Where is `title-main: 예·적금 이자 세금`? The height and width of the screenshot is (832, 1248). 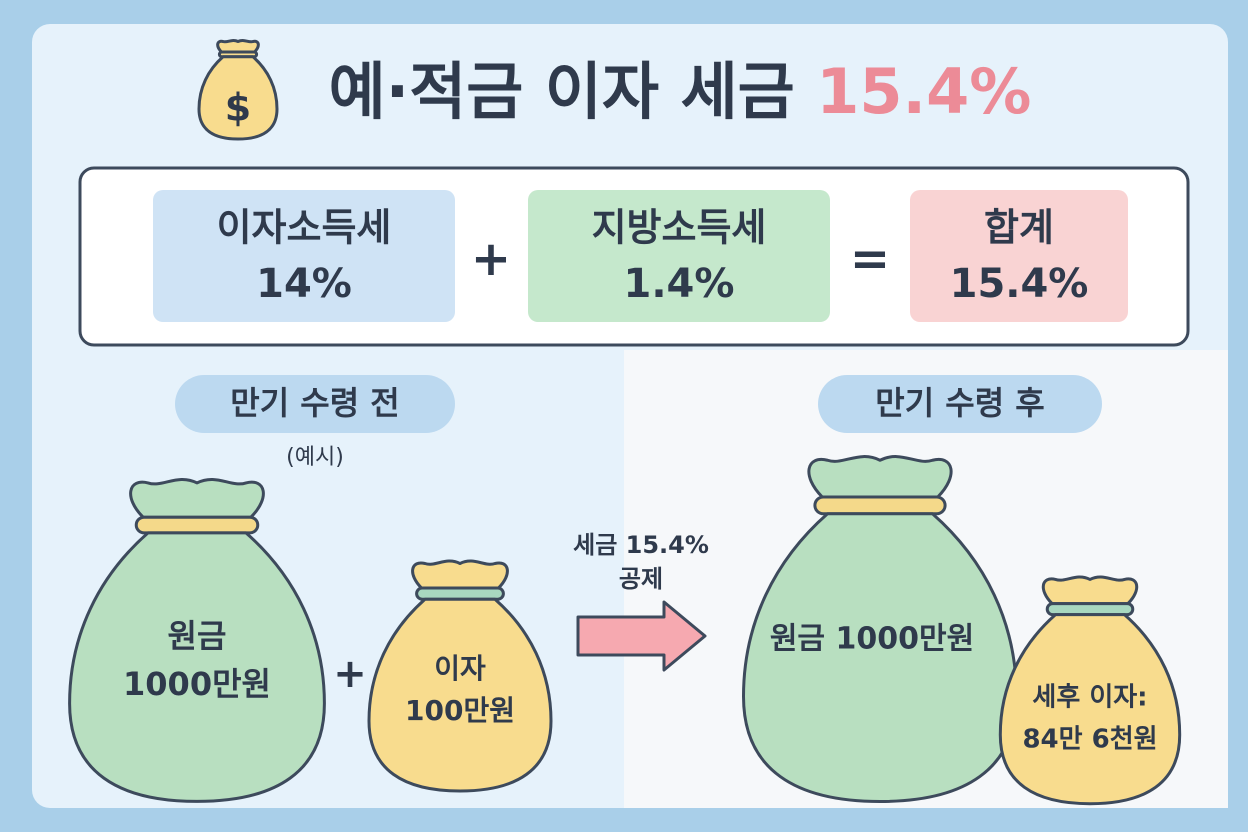
title-main: 예·적금 이자 세금 is located at coordinates (562, 91).